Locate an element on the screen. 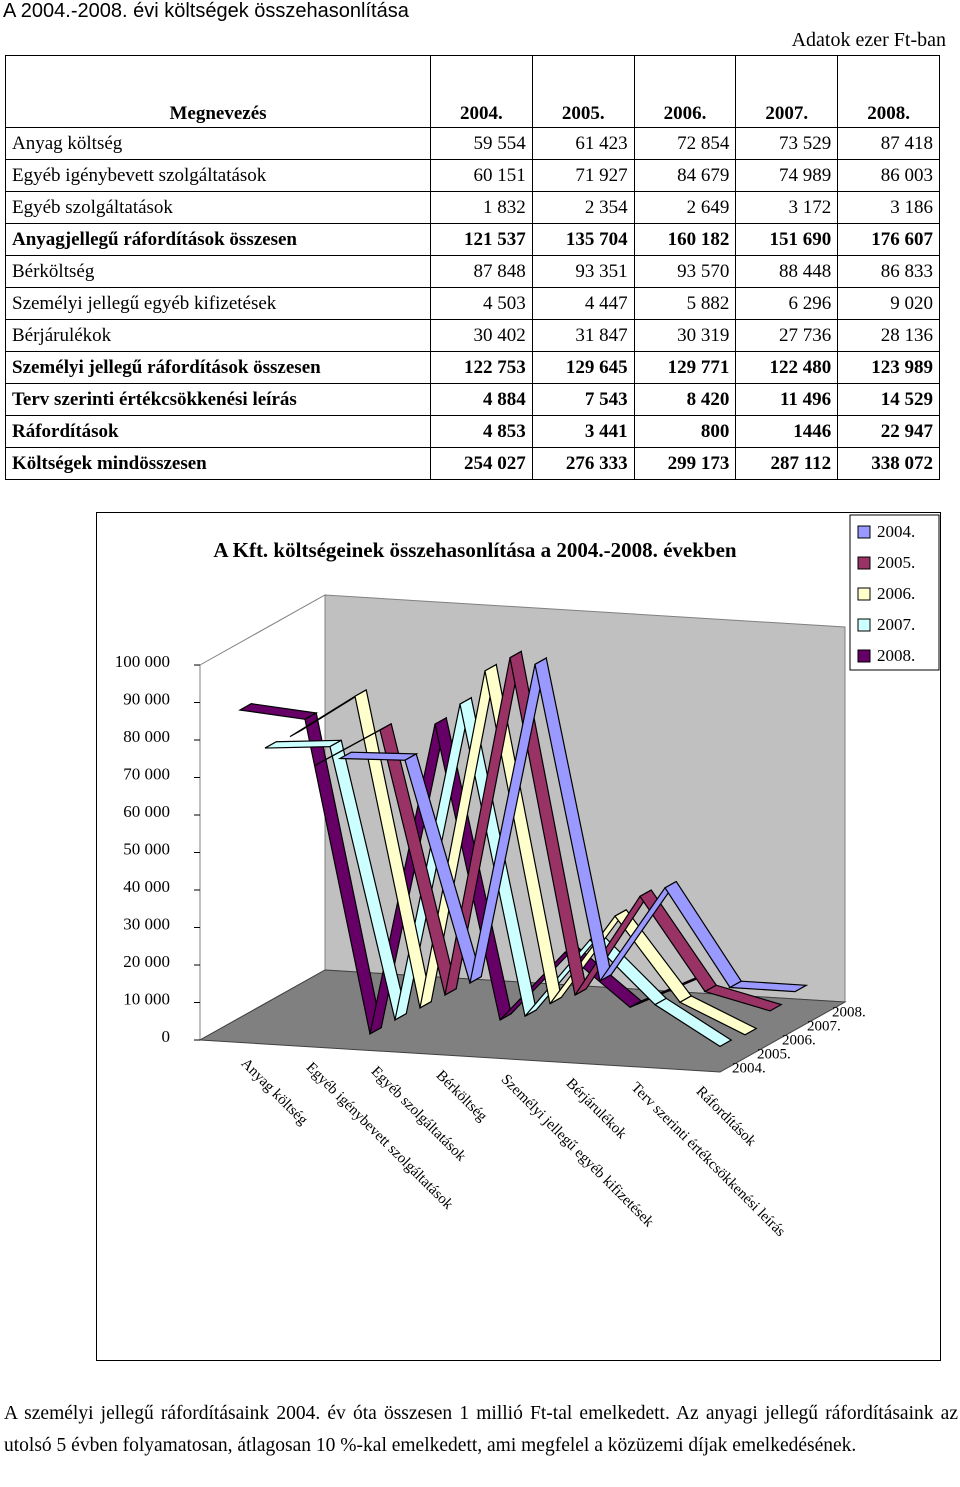  value-cell: 60 151 is located at coordinates (481, 175).